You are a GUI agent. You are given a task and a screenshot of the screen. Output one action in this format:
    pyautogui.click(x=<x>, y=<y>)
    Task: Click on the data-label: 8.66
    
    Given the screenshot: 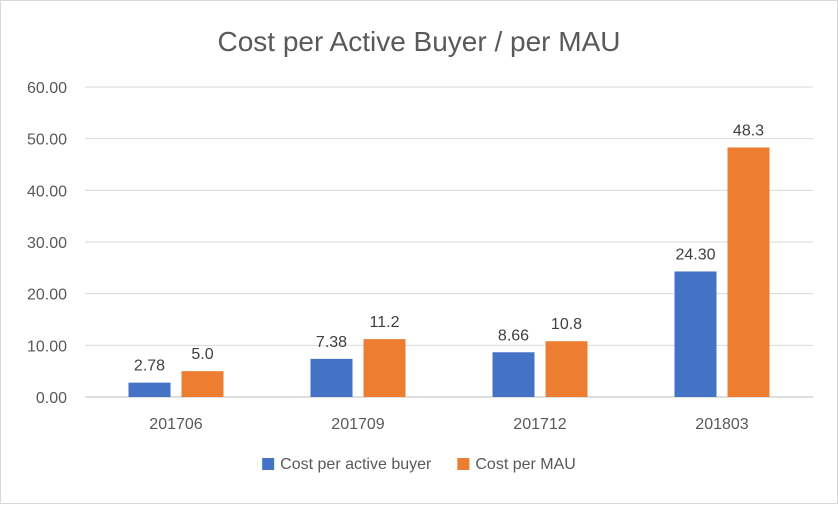 What is the action you would take?
    pyautogui.click(x=513, y=335)
    